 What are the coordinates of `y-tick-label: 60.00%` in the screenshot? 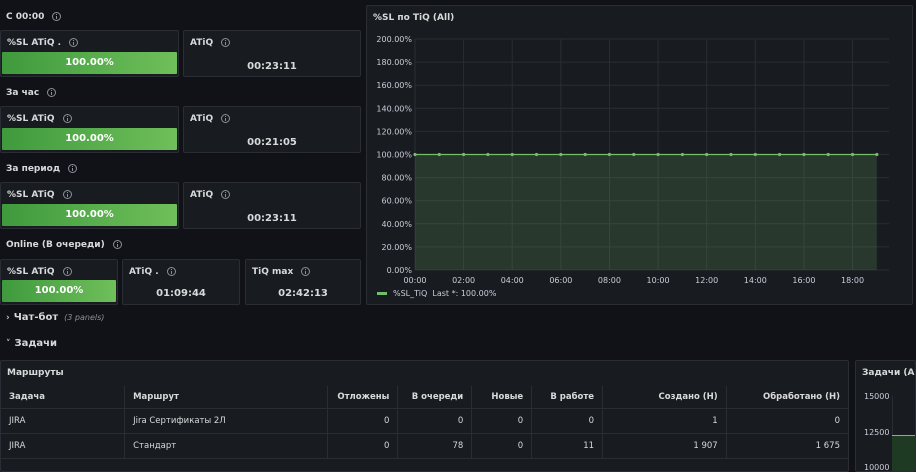 It's located at (396, 201).